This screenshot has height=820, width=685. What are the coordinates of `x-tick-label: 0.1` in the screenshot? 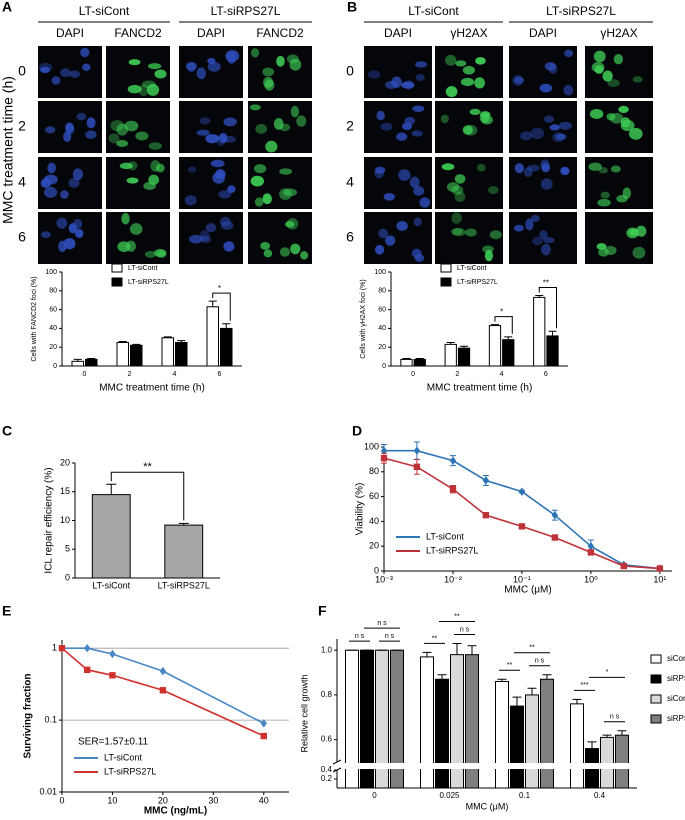 It's located at (525, 795).